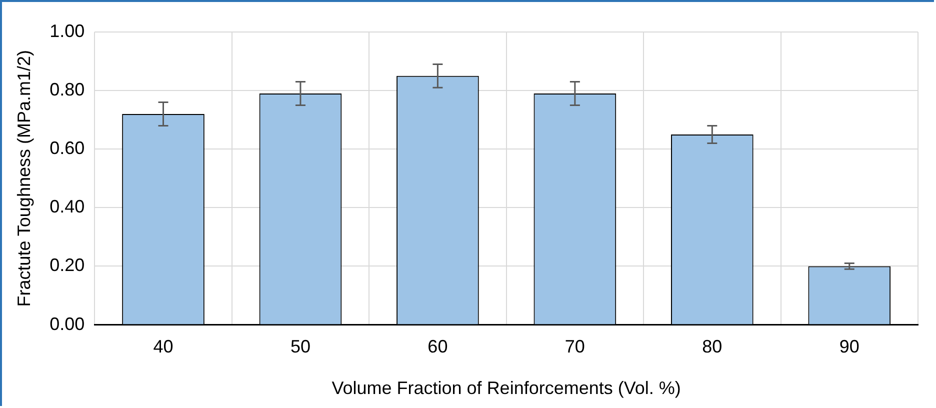 The image size is (936, 408). I want to click on x-tick-label: 40, so click(163, 346).